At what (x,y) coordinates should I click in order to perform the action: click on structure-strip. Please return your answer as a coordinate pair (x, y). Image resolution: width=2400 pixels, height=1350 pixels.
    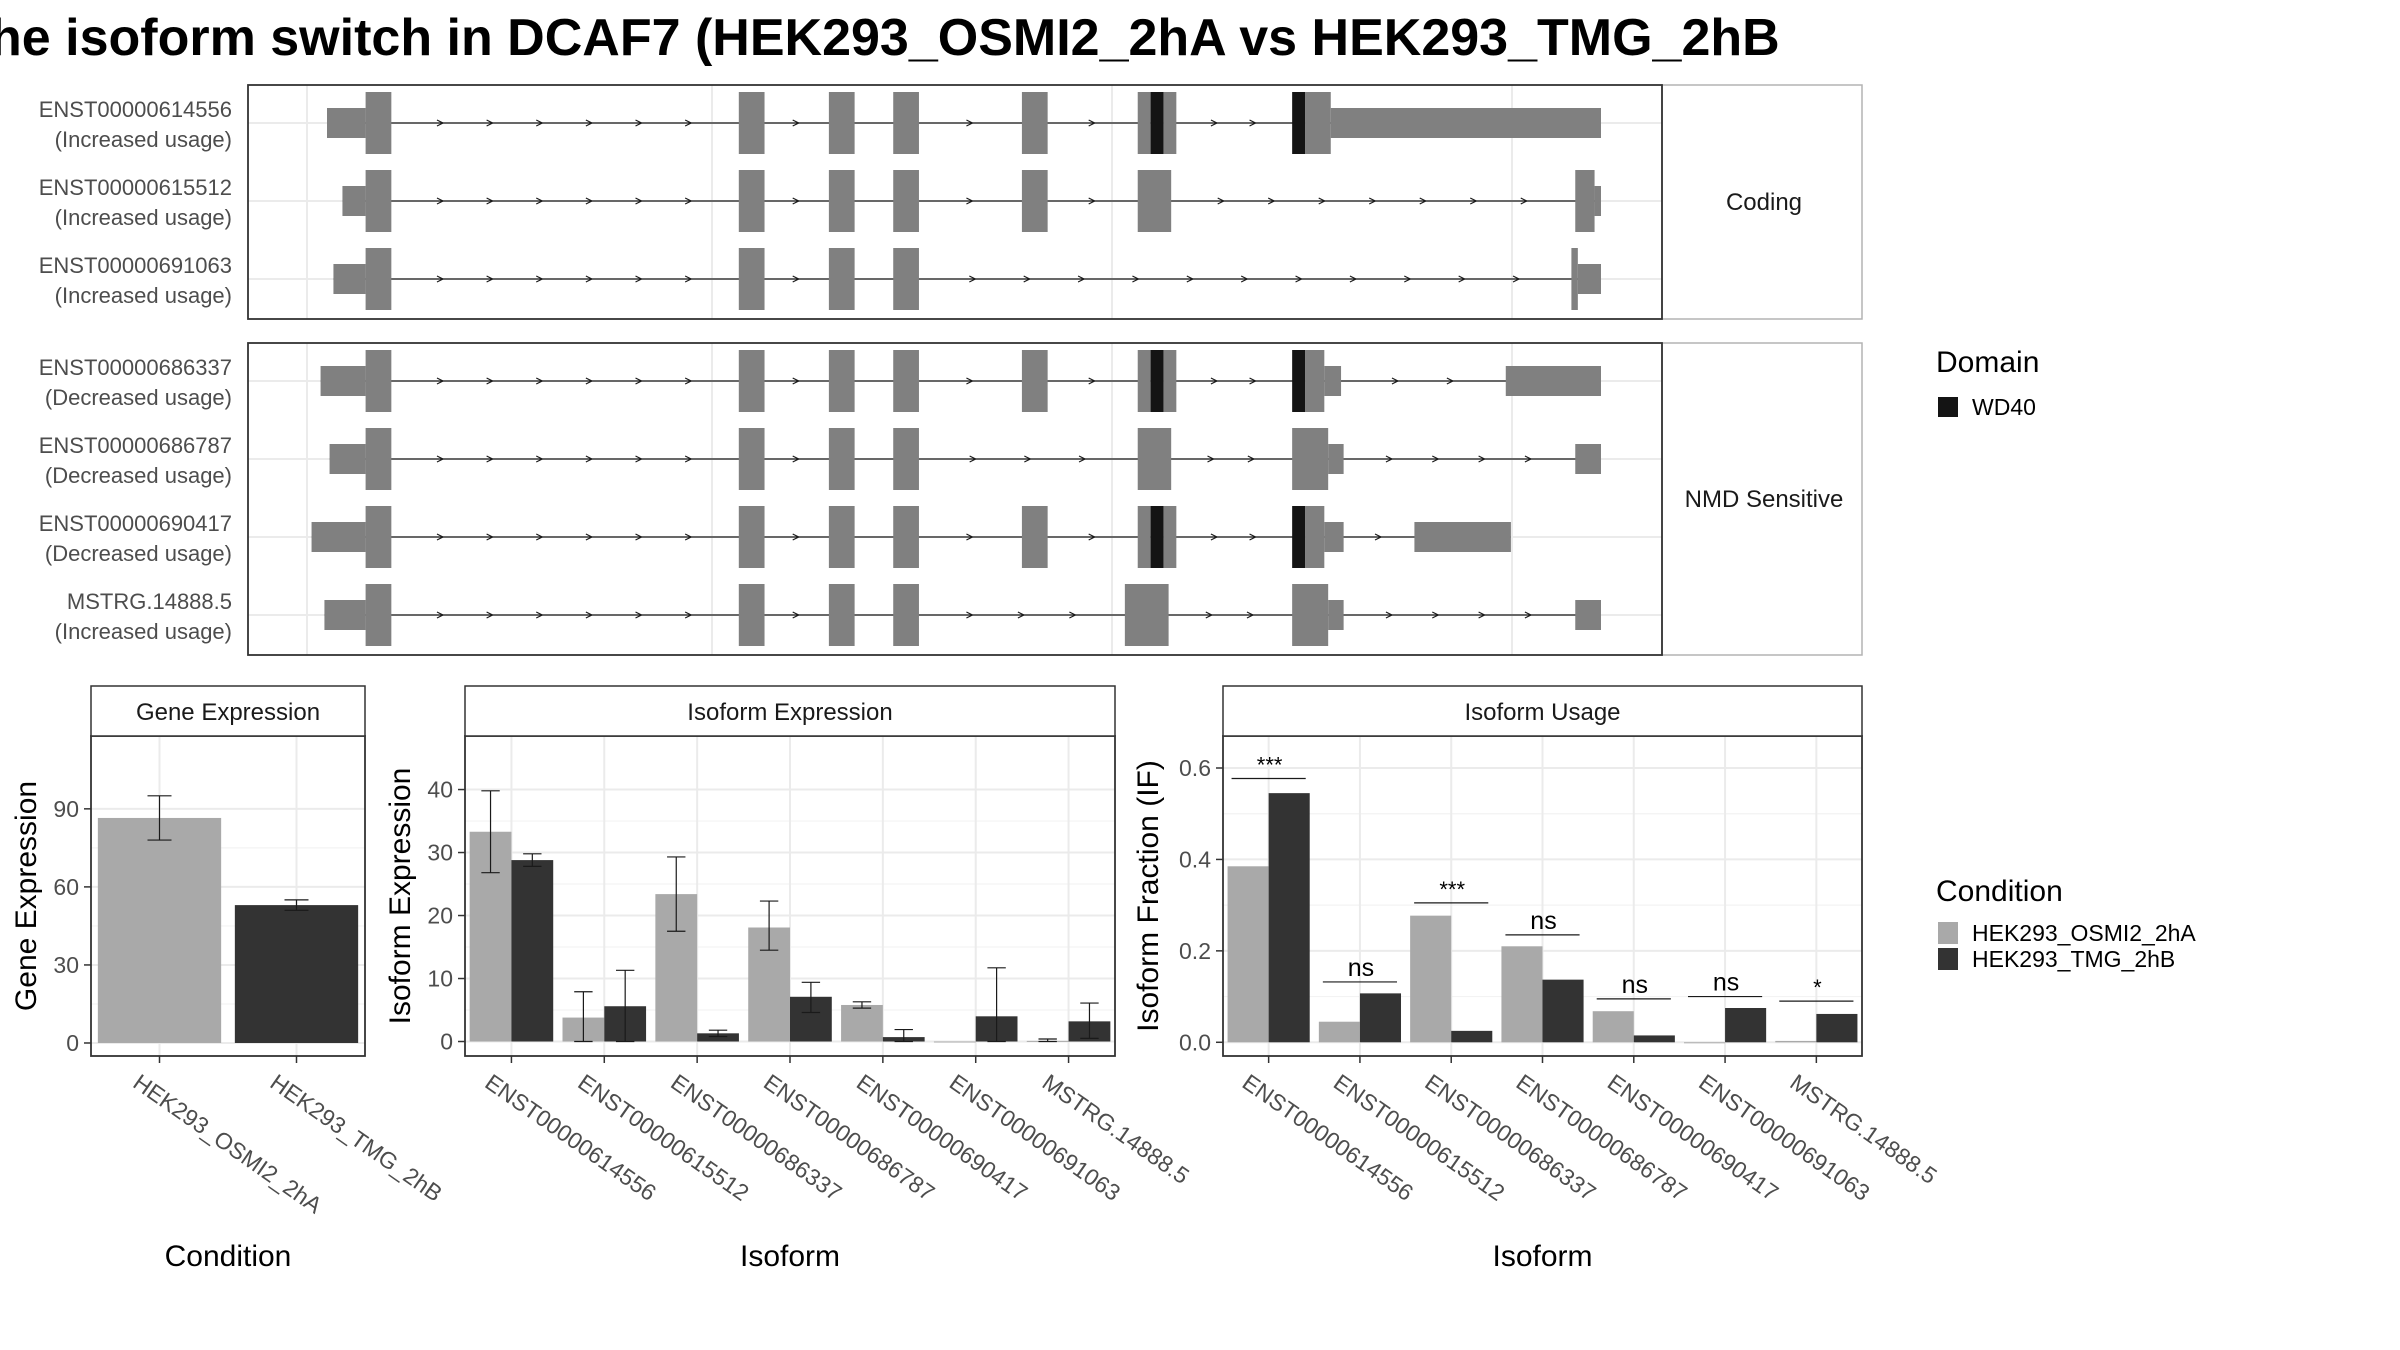
    Looking at the image, I should click on (1762, 202).